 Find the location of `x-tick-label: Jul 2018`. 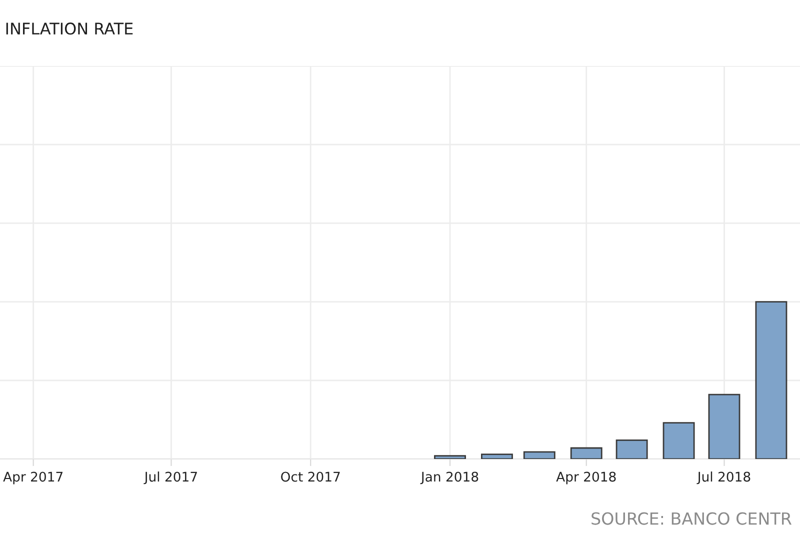

x-tick-label: Jul 2018 is located at coordinates (723, 478).